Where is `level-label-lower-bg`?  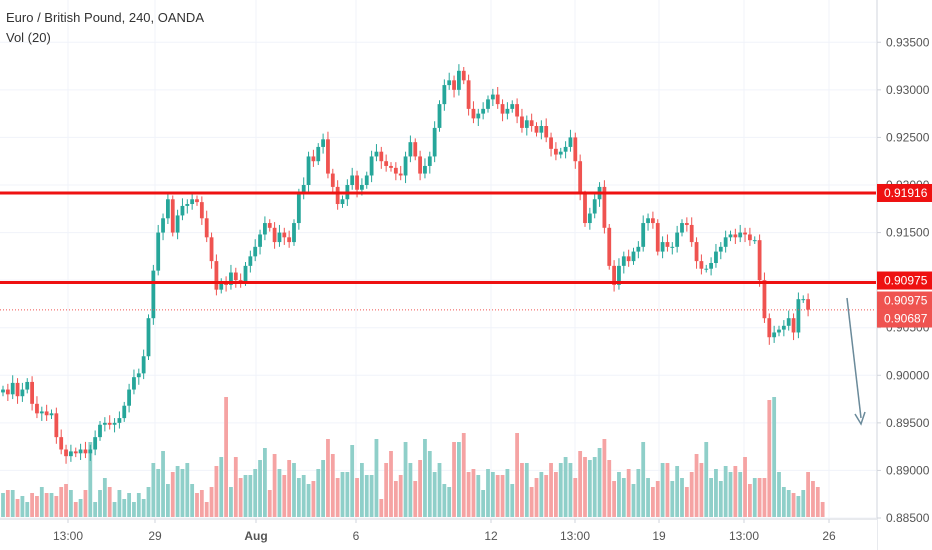 level-label-lower-bg is located at coordinates (904, 280).